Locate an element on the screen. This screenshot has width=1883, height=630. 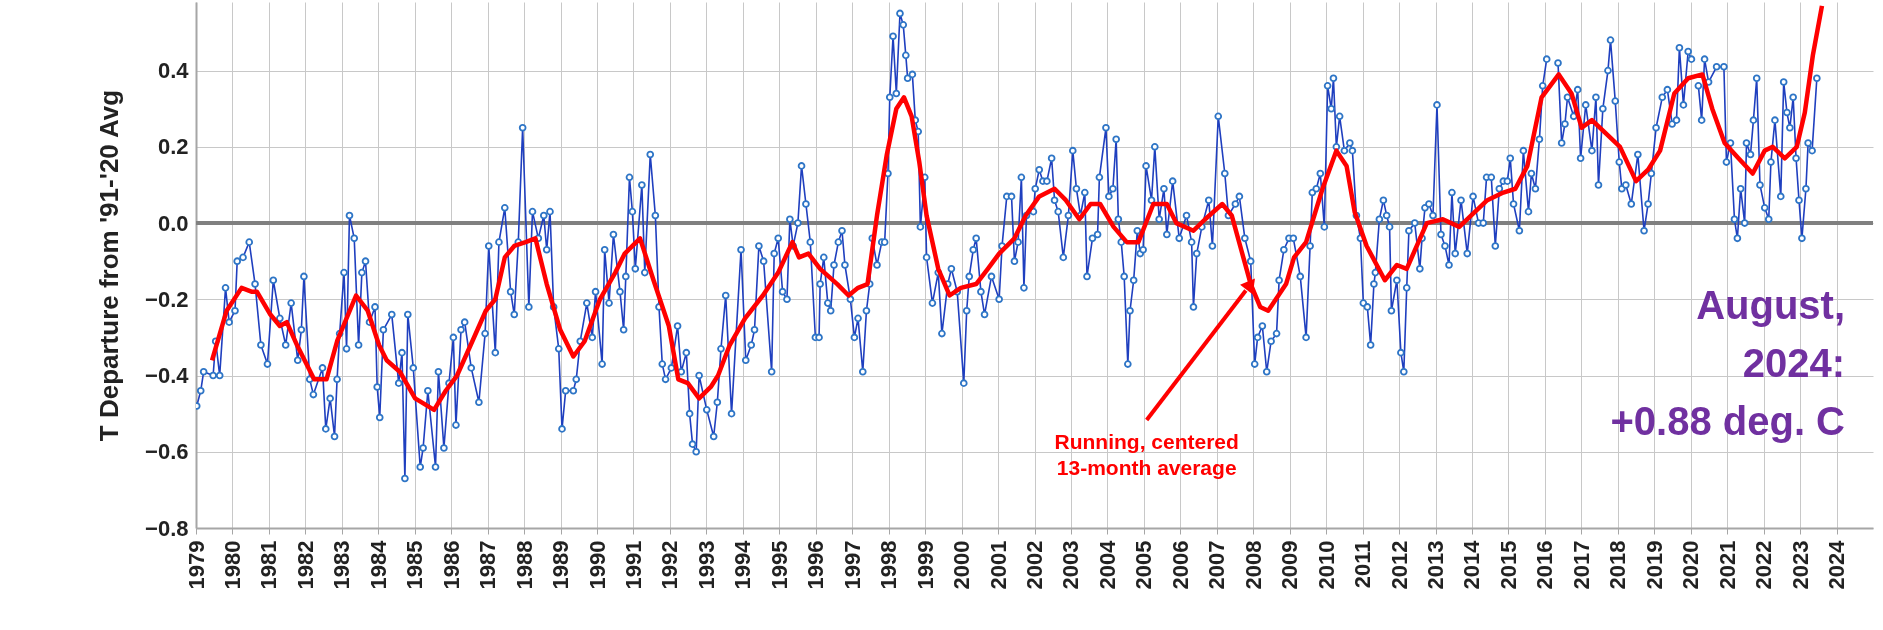
y-tick-label: −0.6 is located at coordinates (167, 452).